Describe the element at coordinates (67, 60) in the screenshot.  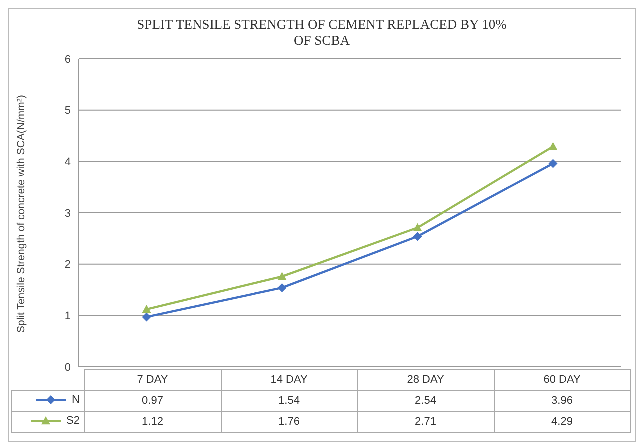
I see `y-tick-label: 6` at that location.